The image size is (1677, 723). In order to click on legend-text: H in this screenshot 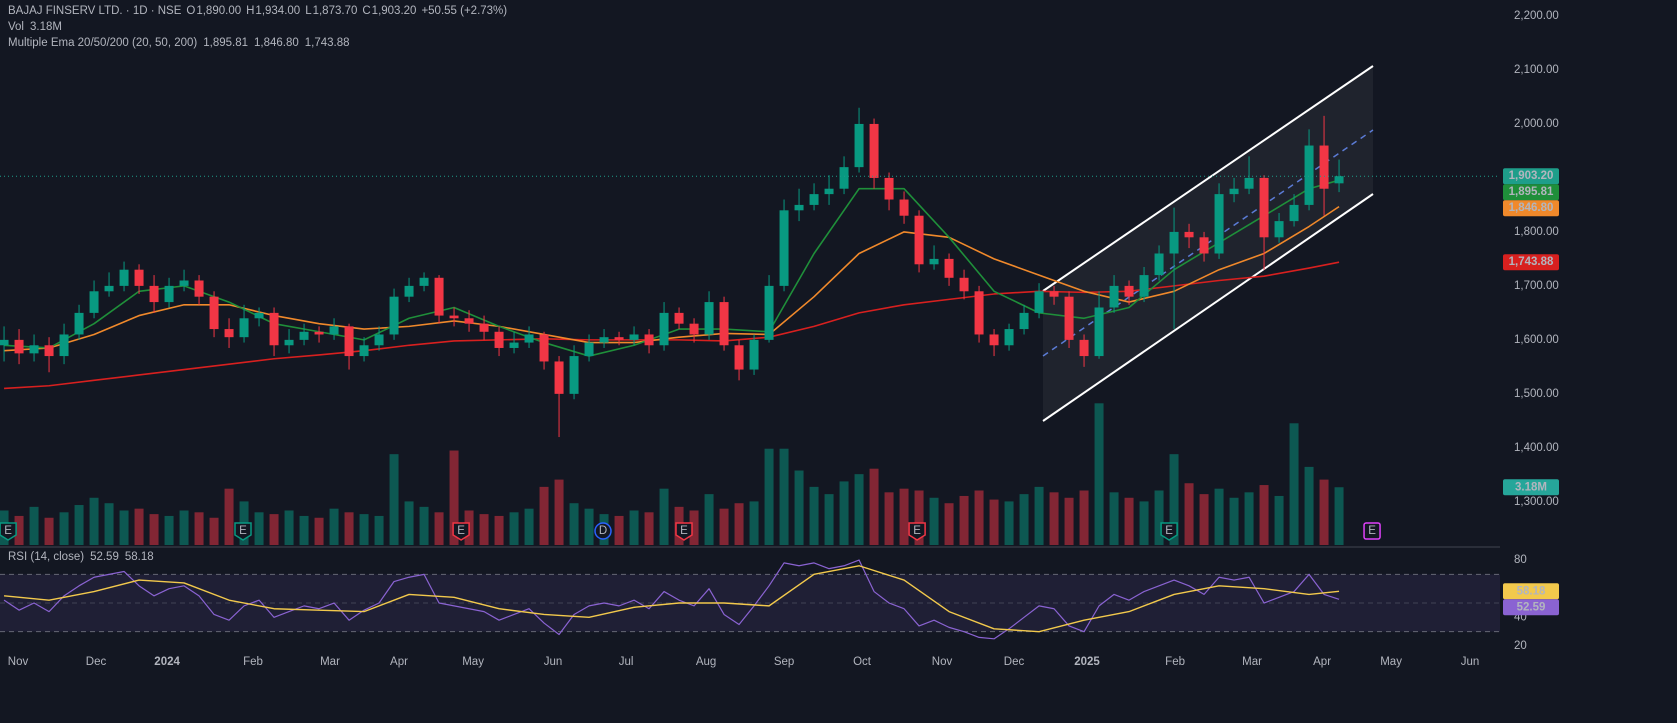, I will do `click(250, 11)`.